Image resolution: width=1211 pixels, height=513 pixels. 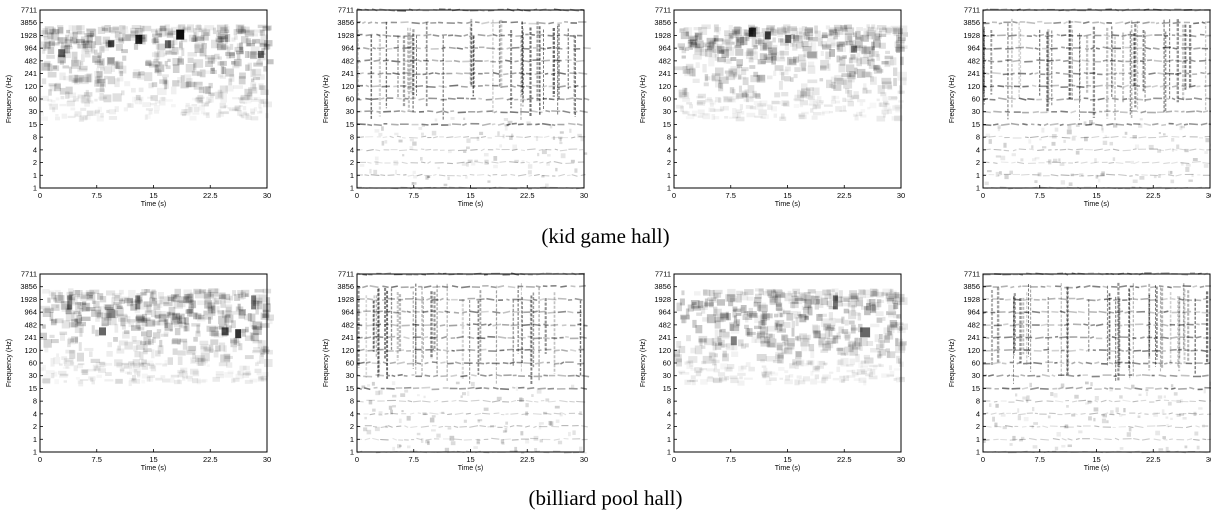 I want to click on y-axis-label: Frequency (Hz), so click(x=643, y=363).